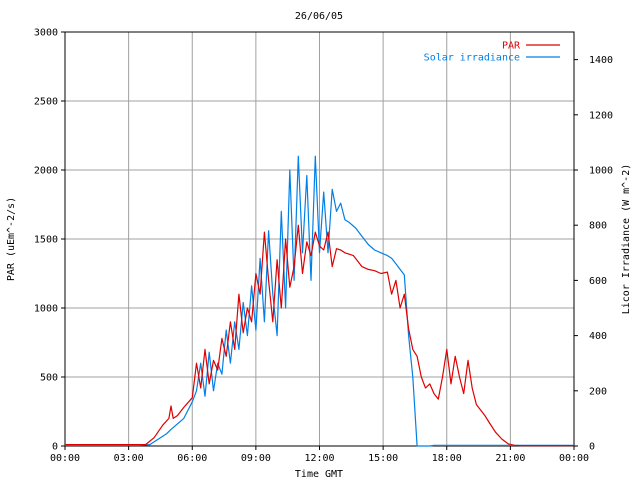  I want to click on y2-tick-label: 1000, so click(601, 171).